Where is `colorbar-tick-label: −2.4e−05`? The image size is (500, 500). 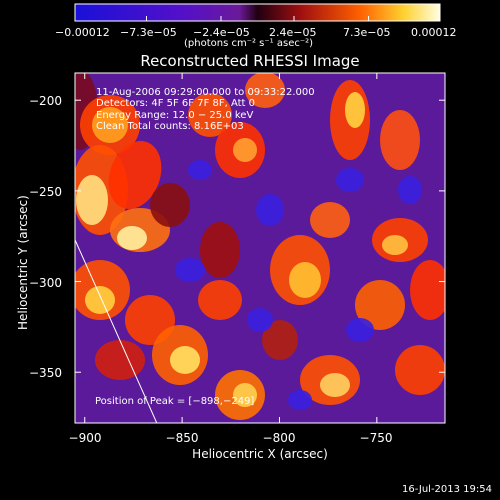
colorbar-tick-label: −2.4e−05 is located at coordinates (221, 32).